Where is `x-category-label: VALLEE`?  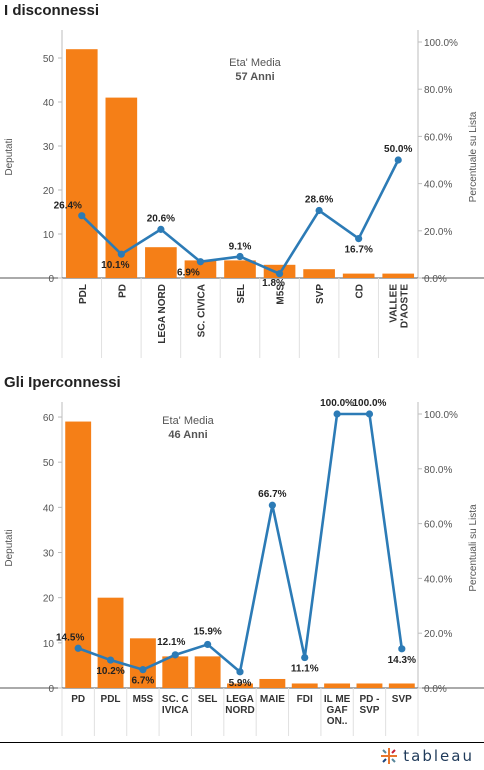
x-category-label: VALLEE is located at coordinates (394, 303).